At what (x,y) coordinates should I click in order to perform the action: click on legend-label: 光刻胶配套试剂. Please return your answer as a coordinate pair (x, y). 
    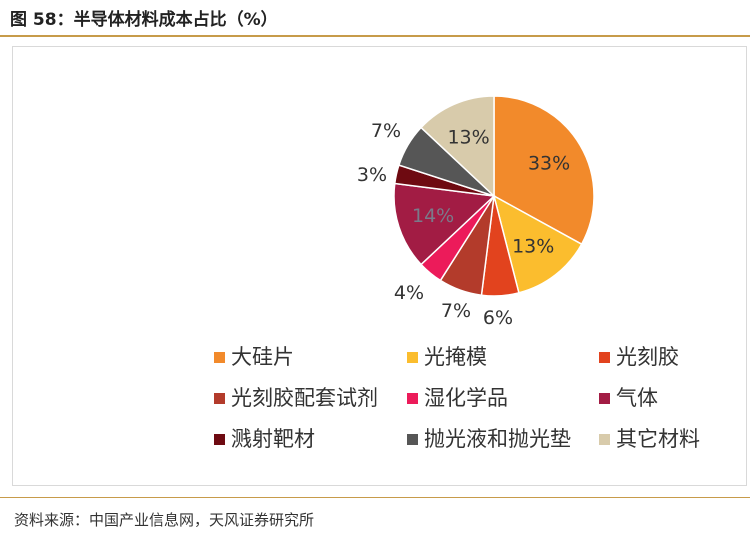
    Looking at the image, I should click on (304, 398).